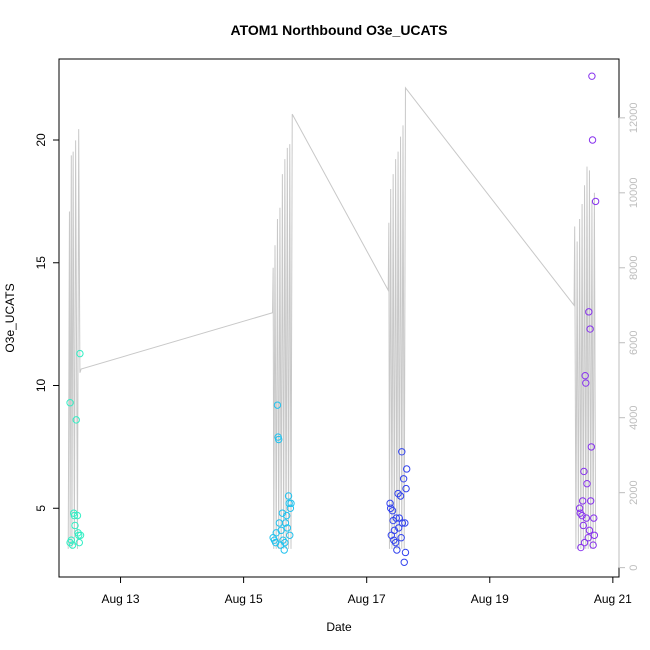 This screenshot has width=650, height=650. What do you see at coordinates (121, 599) in the screenshot?
I see `x-tick-label: Aug 13` at bounding box center [121, 599].